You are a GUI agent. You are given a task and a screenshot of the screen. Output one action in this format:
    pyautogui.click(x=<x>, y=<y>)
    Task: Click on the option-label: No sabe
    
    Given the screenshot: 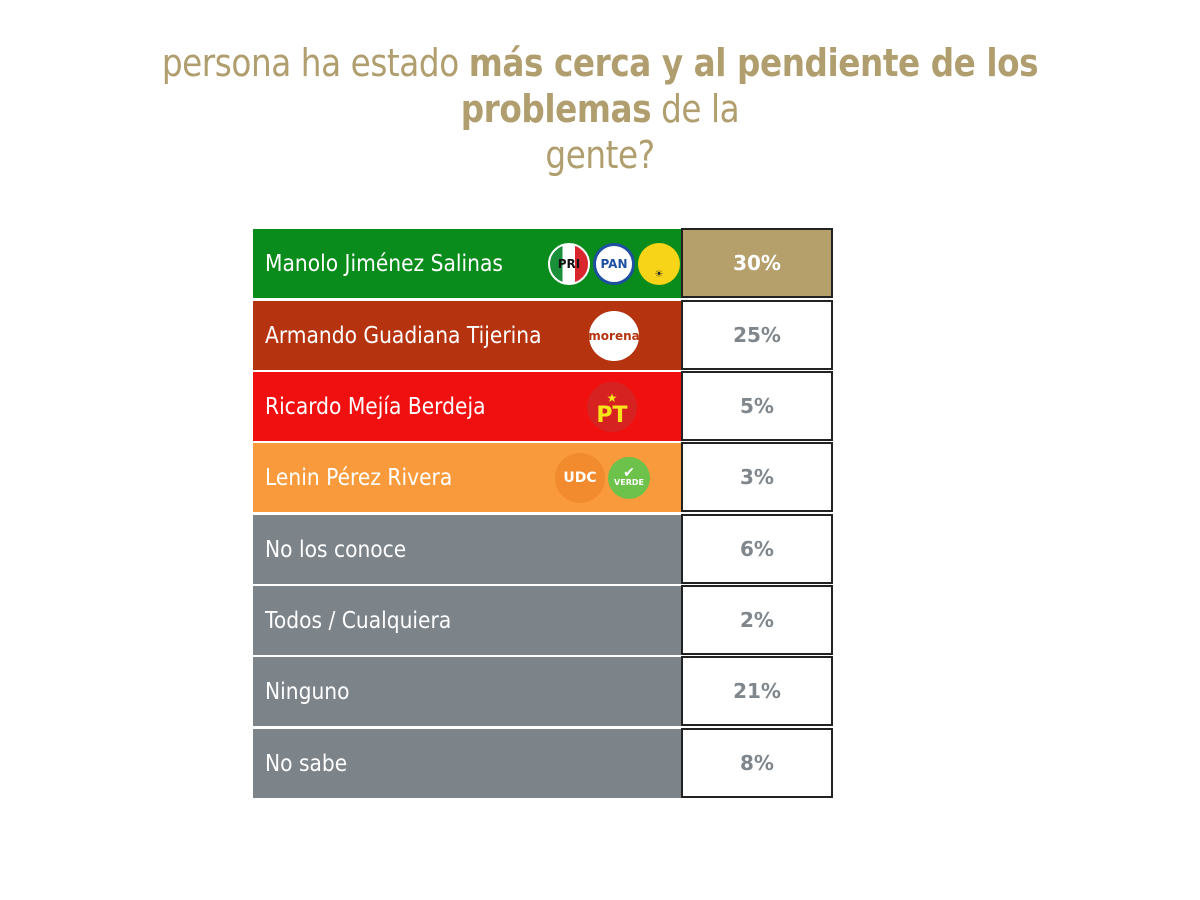 What is the action you would take?
    pyautogui.click(x=306, y=763)
    